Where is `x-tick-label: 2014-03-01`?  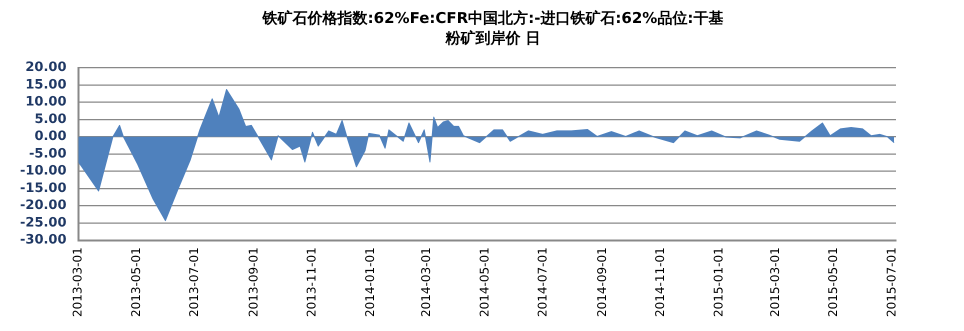
x-tick-label: 2014-03-01 is located at coordinates (426, 282).